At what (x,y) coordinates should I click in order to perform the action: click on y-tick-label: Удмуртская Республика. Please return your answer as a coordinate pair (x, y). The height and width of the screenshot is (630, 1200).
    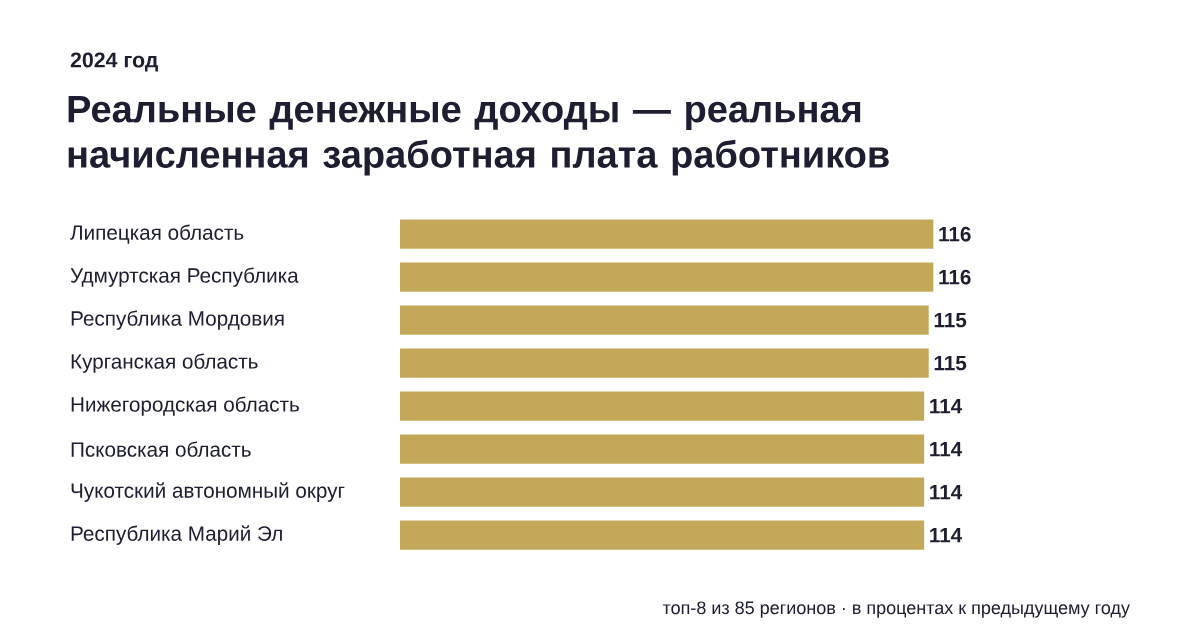
    Looking at the image, I should click on (184, 277).